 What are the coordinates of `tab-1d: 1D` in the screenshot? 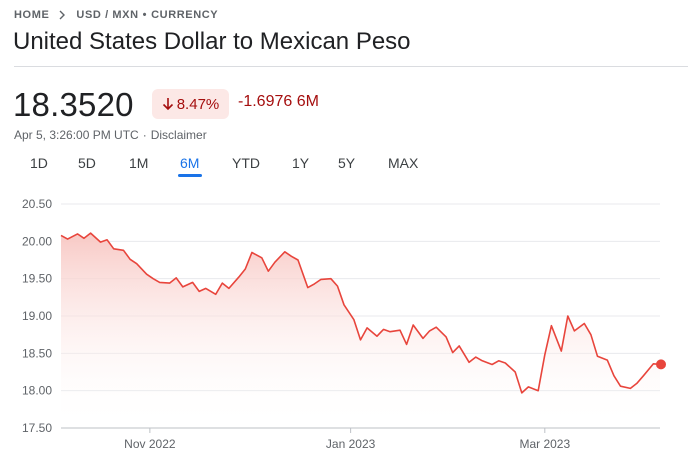 It's located at (39, 163).